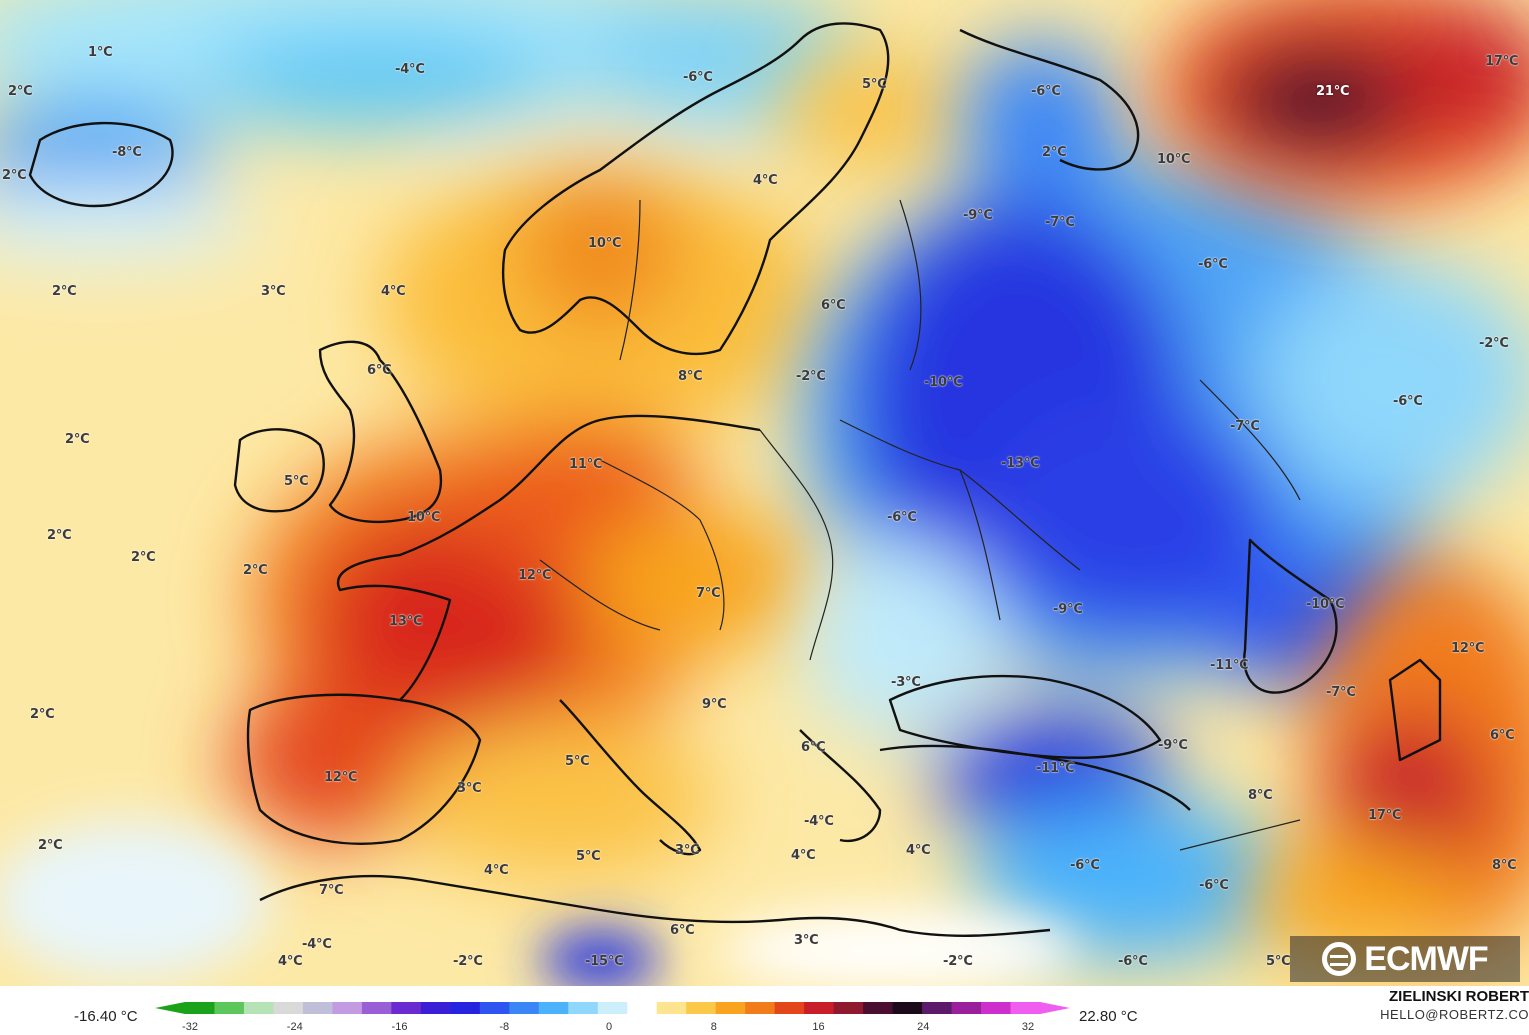 The image size is (1529, 1035). Describe the element at coordinates (906, 682) in the screenshot. I see `temperature-label: -3°C` at that location.